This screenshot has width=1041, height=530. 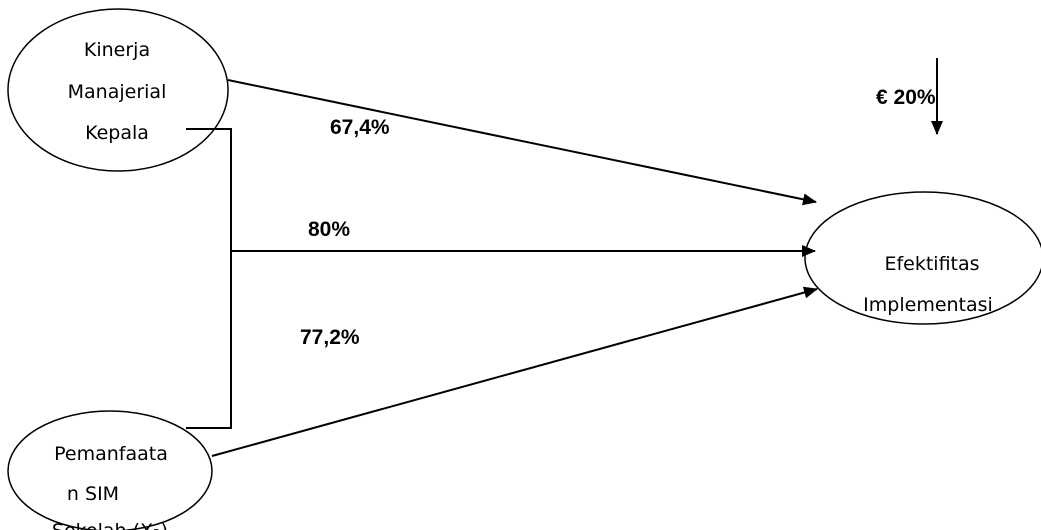 I want to click on node-pemanfaatan-line-3: Sekolah (X₂), so click(x=110, y=525).